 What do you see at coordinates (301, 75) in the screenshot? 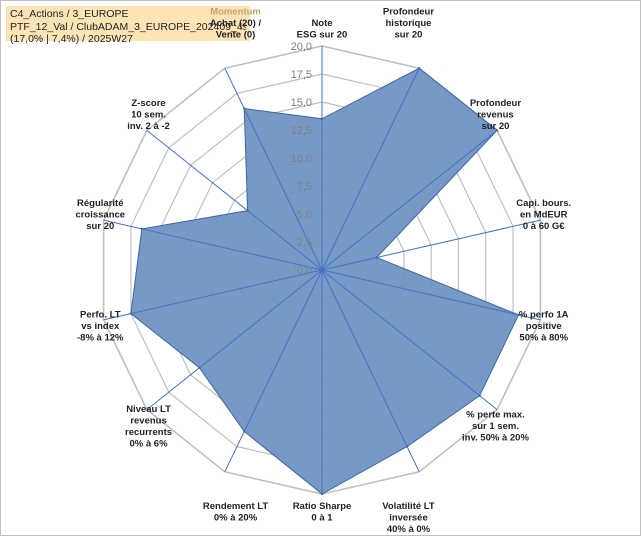
I see `tick-label: 17,5` at bounding box center [301, 75].